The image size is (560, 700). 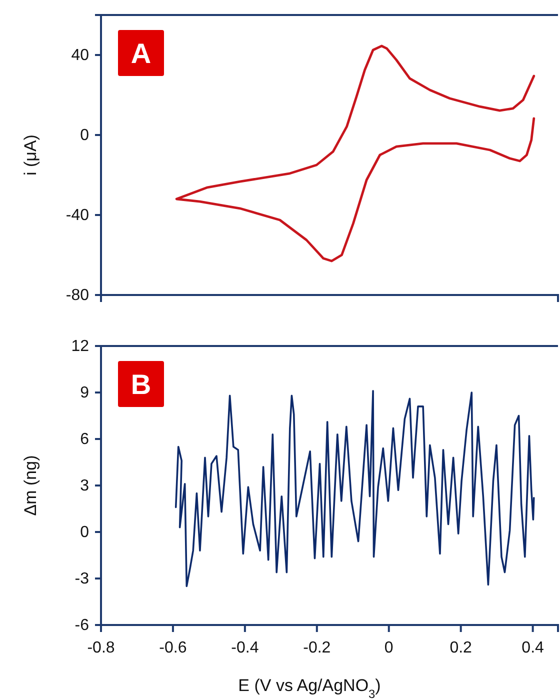 I want to click on annotation: A, so click(x=141, y=53).